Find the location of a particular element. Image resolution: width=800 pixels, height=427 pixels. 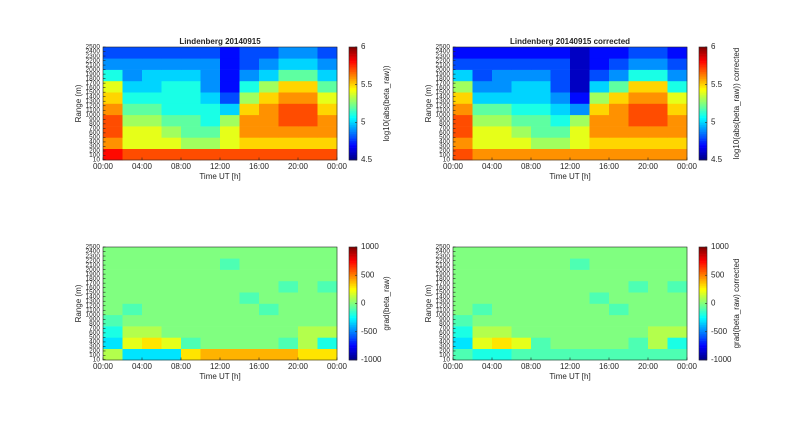

colorbar-label: log10(abs(beta_raw)) is located at coordinates (386, 103).